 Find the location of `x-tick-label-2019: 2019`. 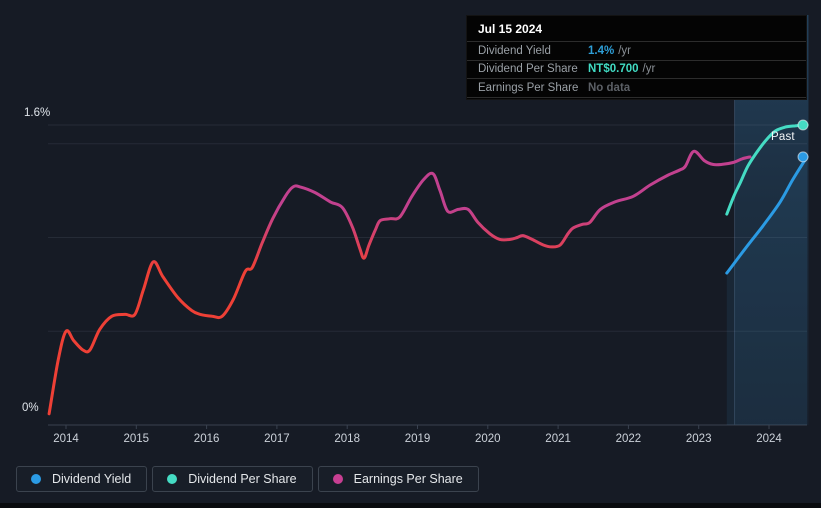

x-tick-label-2019: 2019 is located at coordinates (418, 439).